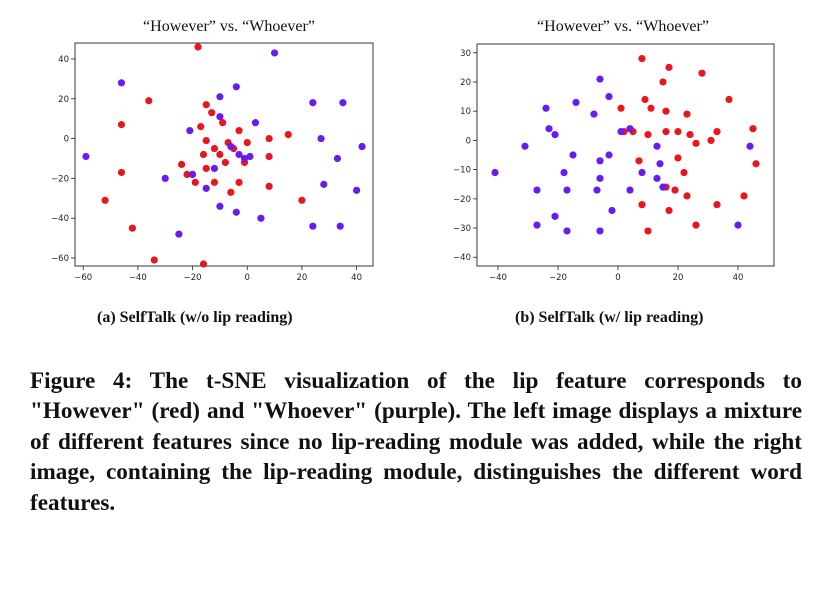 The height and width of the screenshot is (590, 820). What do you see at coordinates (462, 229) in the screenshot?
I see `y-tick-label-b: −30` at bounding box center [462, 229].